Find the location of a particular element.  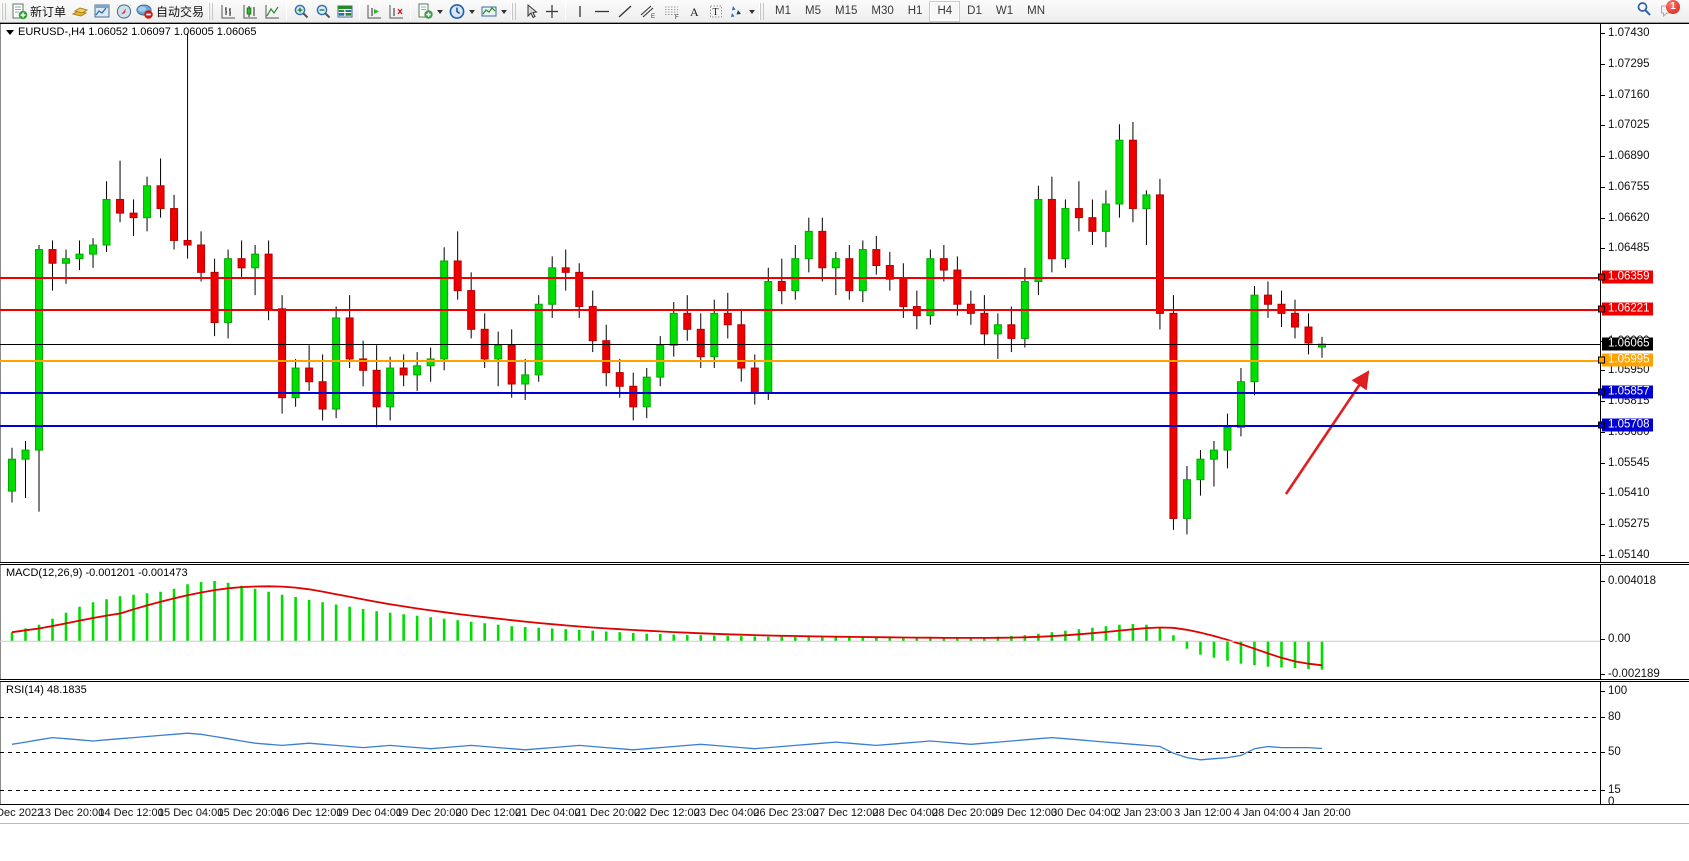

timeframe-m5: M5 is located at coordinates (813, 11).